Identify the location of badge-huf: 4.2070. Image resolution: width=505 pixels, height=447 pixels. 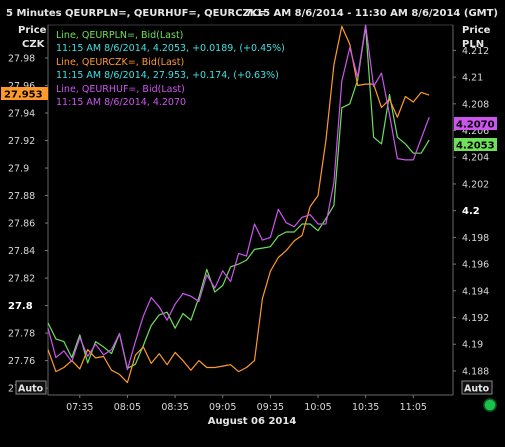
(475, 124).